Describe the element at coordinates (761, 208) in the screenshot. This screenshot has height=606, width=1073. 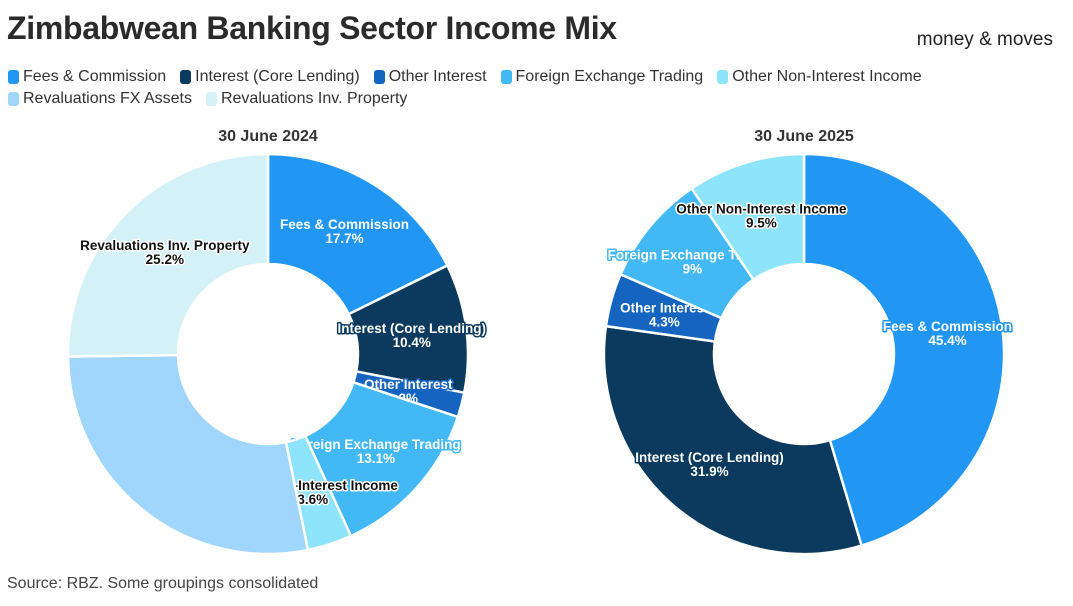
I see `slice-label: Other Non-Interest Income` at that location.